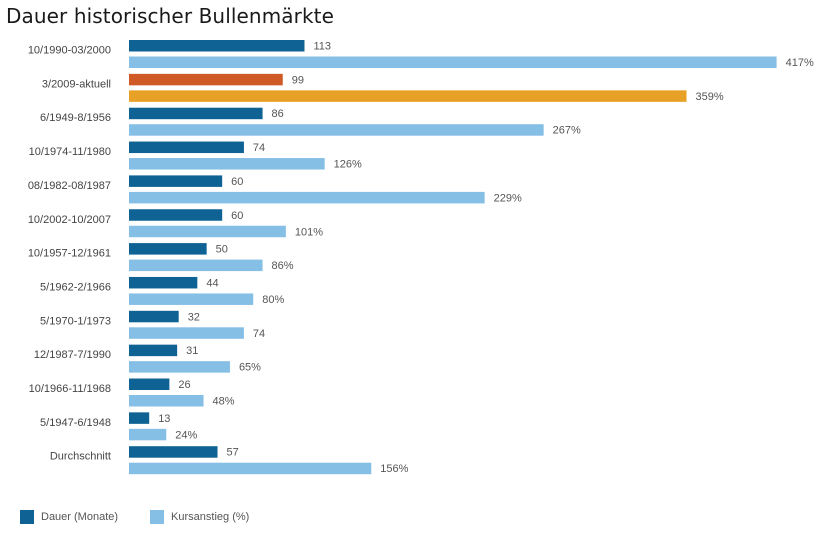 The height and width of the screenshot is (534, 830). What do you see at coordinates (70, 389) in the screenshot?
I see `category-label: 10/1966-11/1968` at bounding box center [70, 389].